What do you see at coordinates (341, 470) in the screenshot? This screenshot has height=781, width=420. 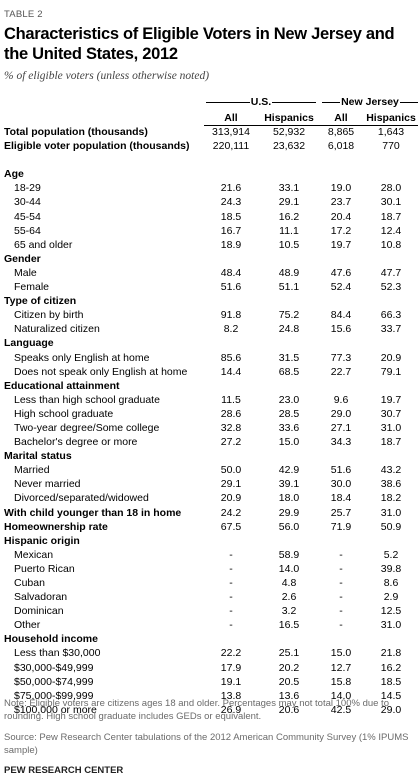 I see `table-cell: 51.6` at bounding box center [341, 470].